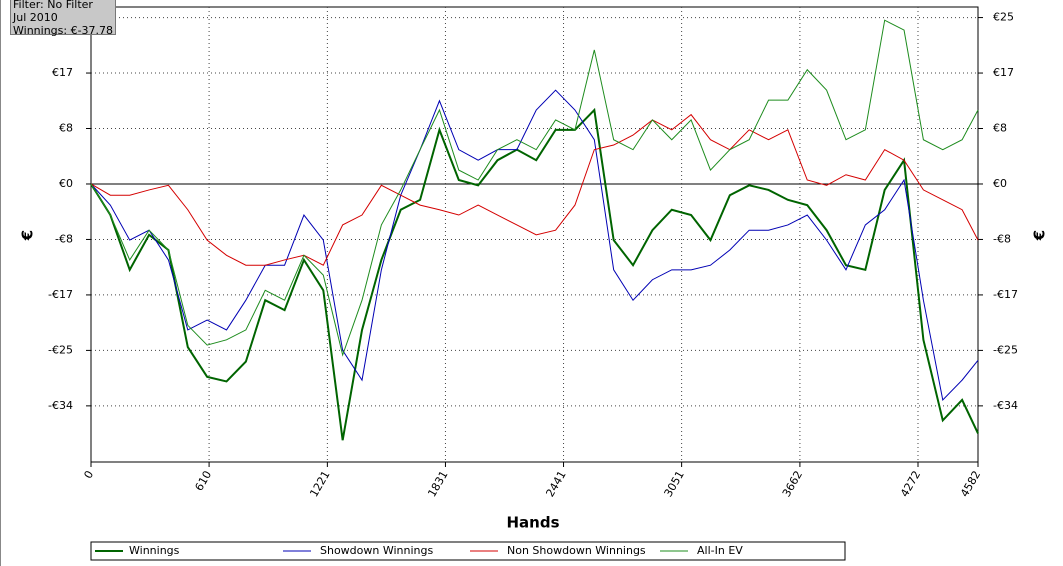  I want to click on y-axis-label: €, so click(28, 235).